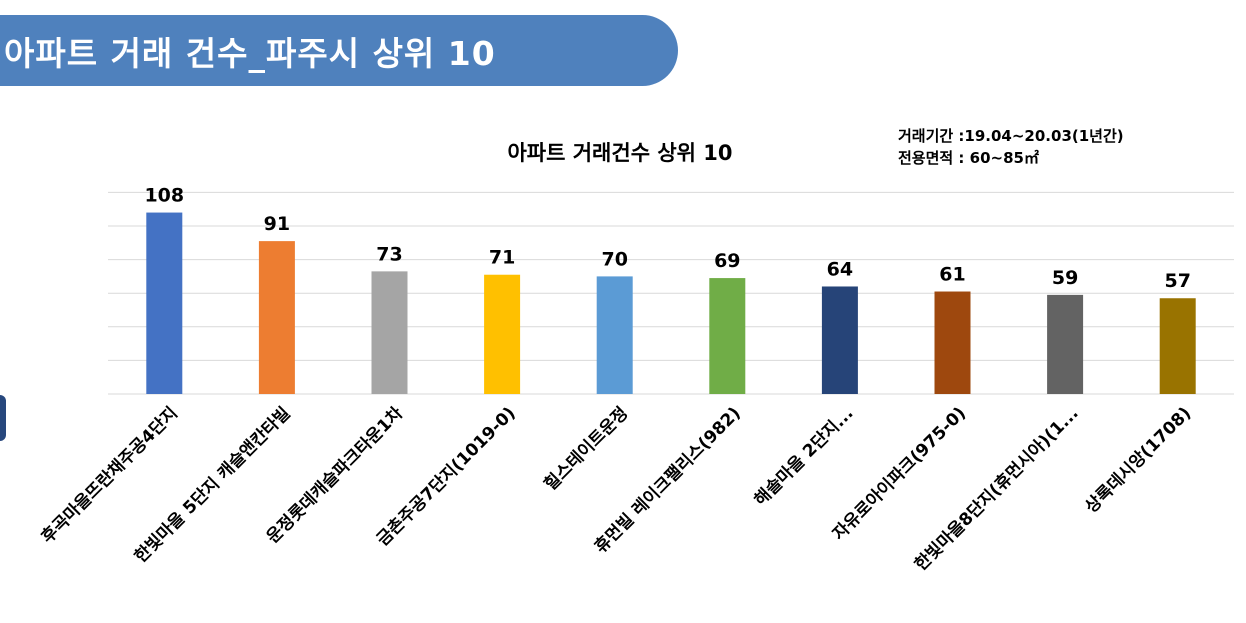 Image resolution: width=1246 pixels, height=623 pixels. I want to click on value-label-9: 59, so click(1065, 278).